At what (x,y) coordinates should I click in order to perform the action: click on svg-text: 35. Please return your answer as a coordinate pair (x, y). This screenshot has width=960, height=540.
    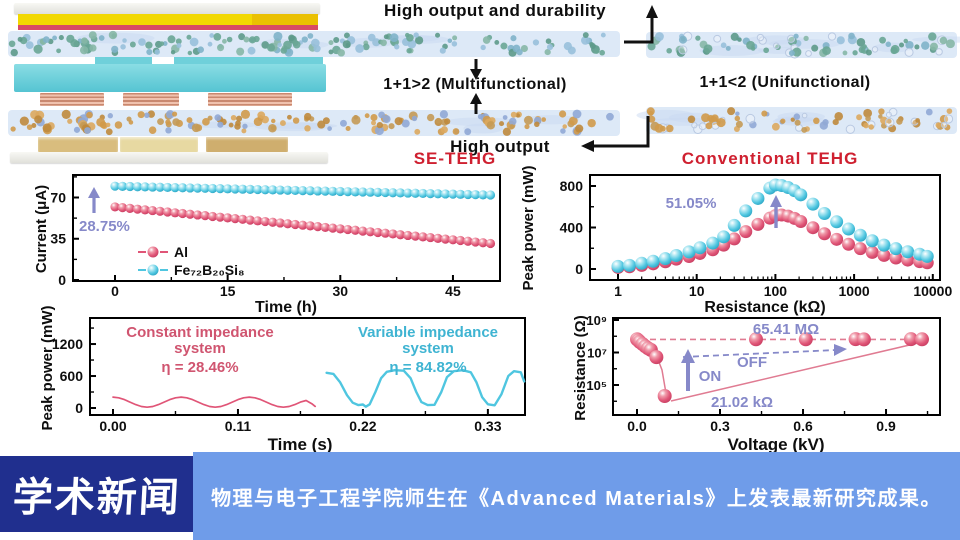
    Looking at the image, I should click on (58, 239).